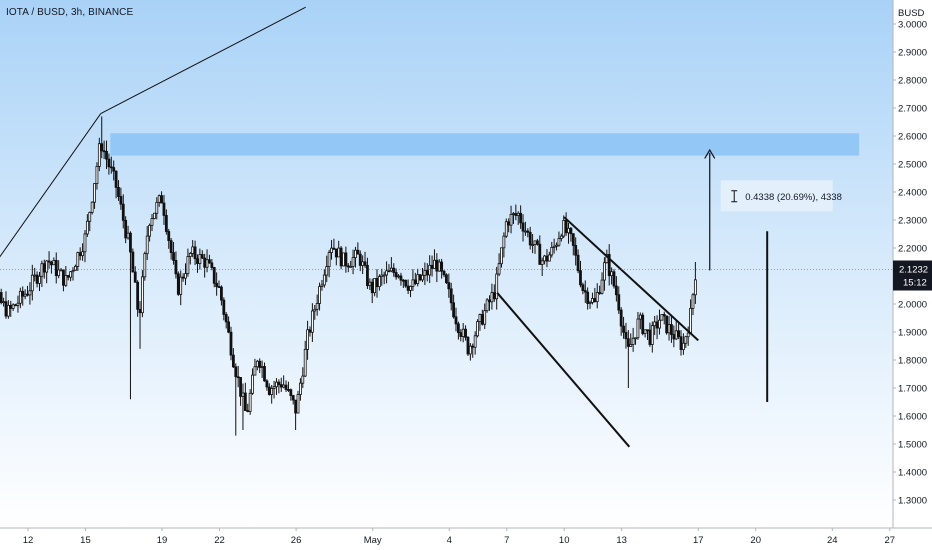 The image size is (932, 550). I want to click on measure-icon, so click(734, 196).